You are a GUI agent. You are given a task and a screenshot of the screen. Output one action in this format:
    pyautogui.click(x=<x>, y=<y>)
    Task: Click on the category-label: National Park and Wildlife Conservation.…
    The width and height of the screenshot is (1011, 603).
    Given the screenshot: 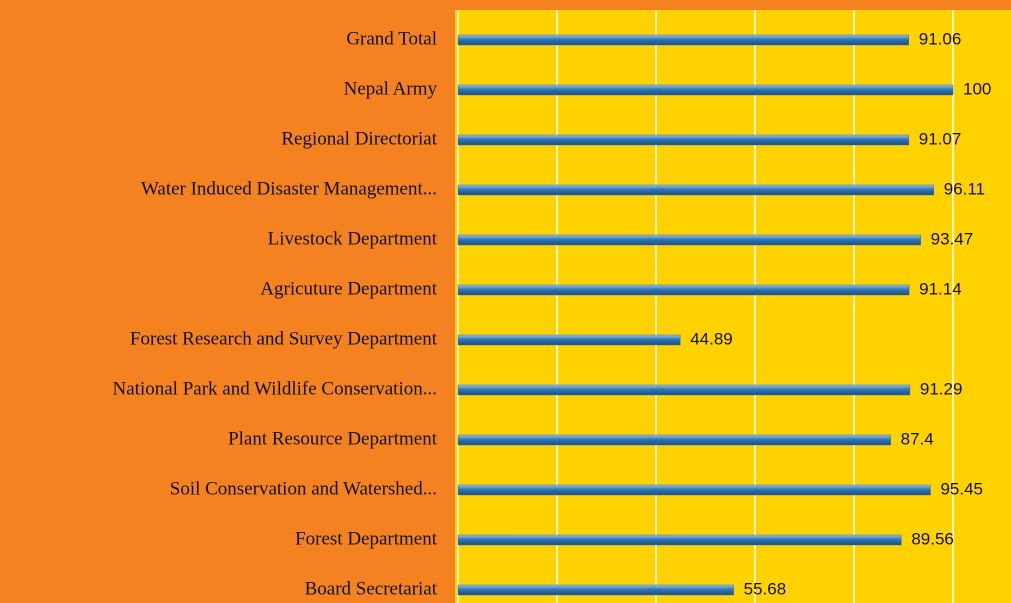 What is the action you would take?
    pyautogui.click(x=275, y=388)
    